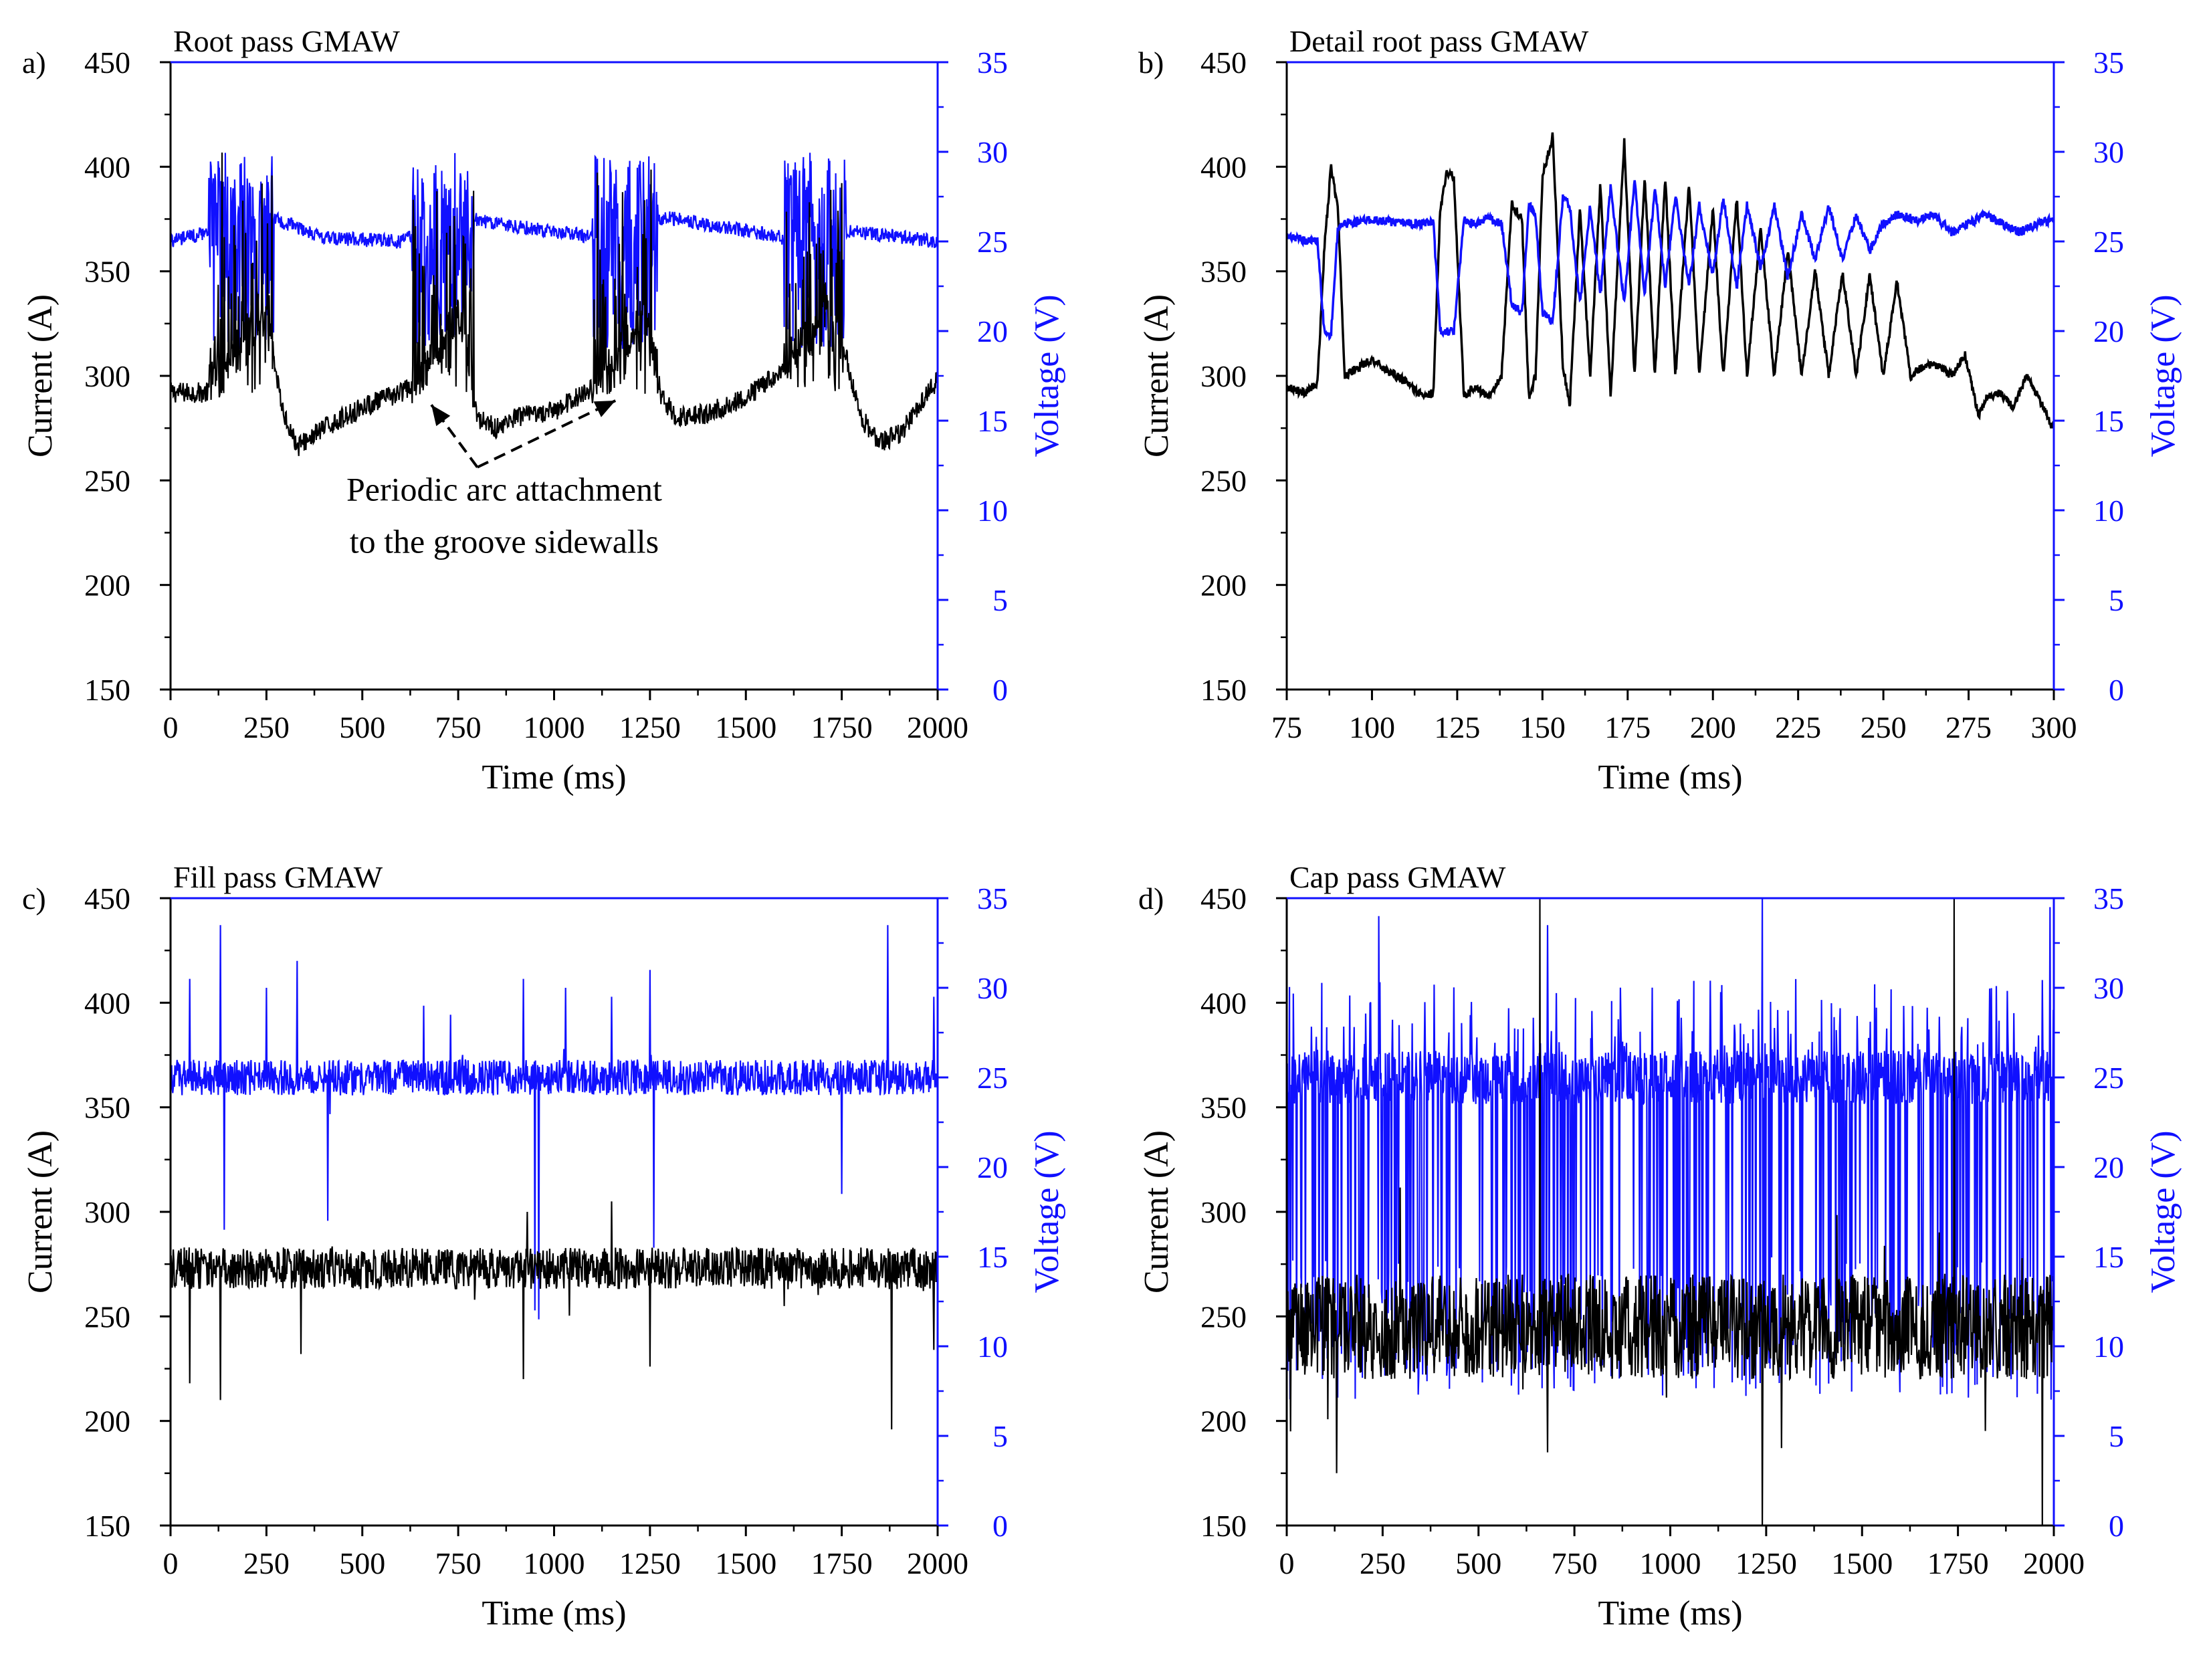 The height and width of the screenshot is (1680, 2211). Describe the element at coordinates (1223, 62) in the screenshot. I see `left-tick-label: 450` at that location.